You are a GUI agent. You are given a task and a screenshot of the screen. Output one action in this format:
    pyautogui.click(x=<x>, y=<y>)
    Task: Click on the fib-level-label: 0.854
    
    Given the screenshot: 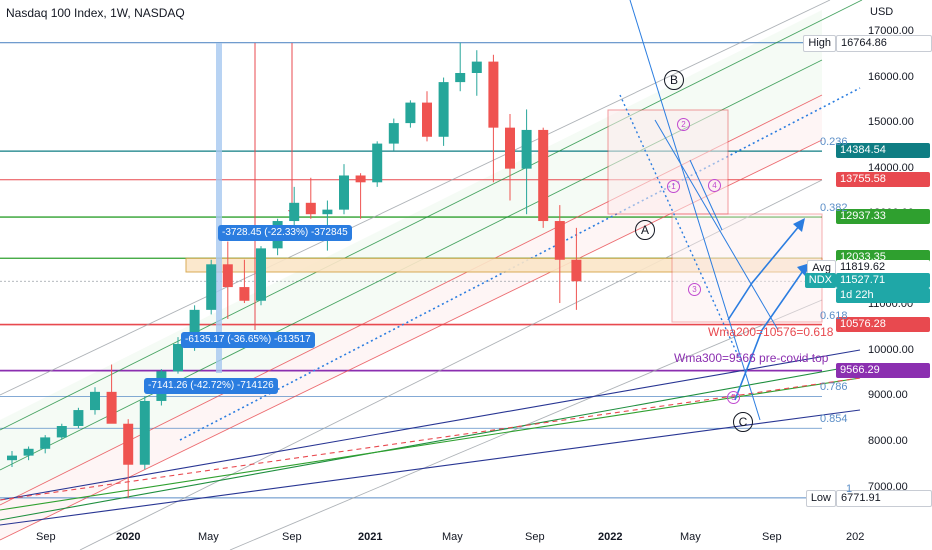 What is the action you would take?
    pyautogui.click(x=834, y=419)
    